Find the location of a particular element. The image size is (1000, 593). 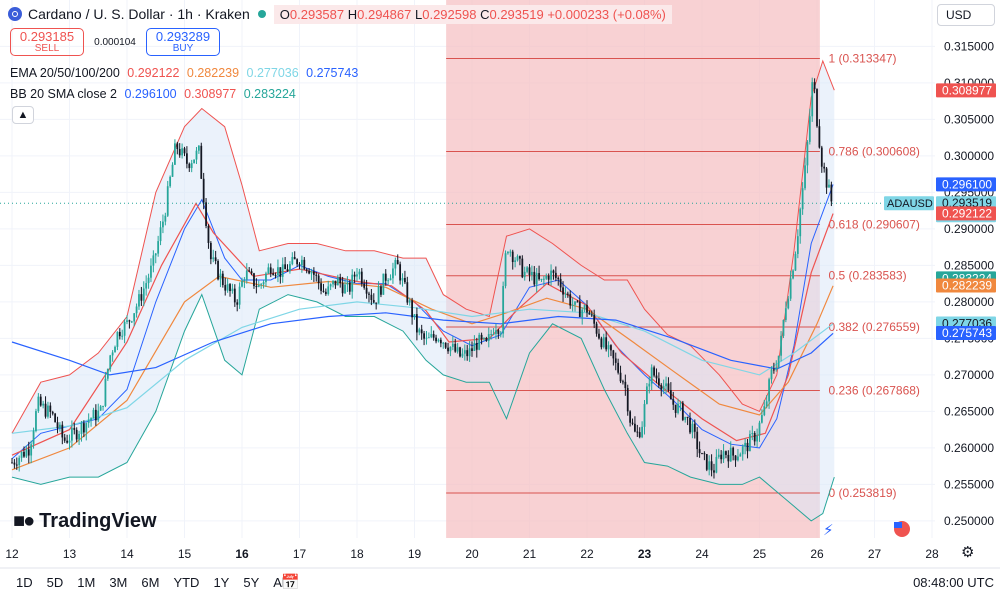

range-1y: 1Y is located at coordinates (221, 582).